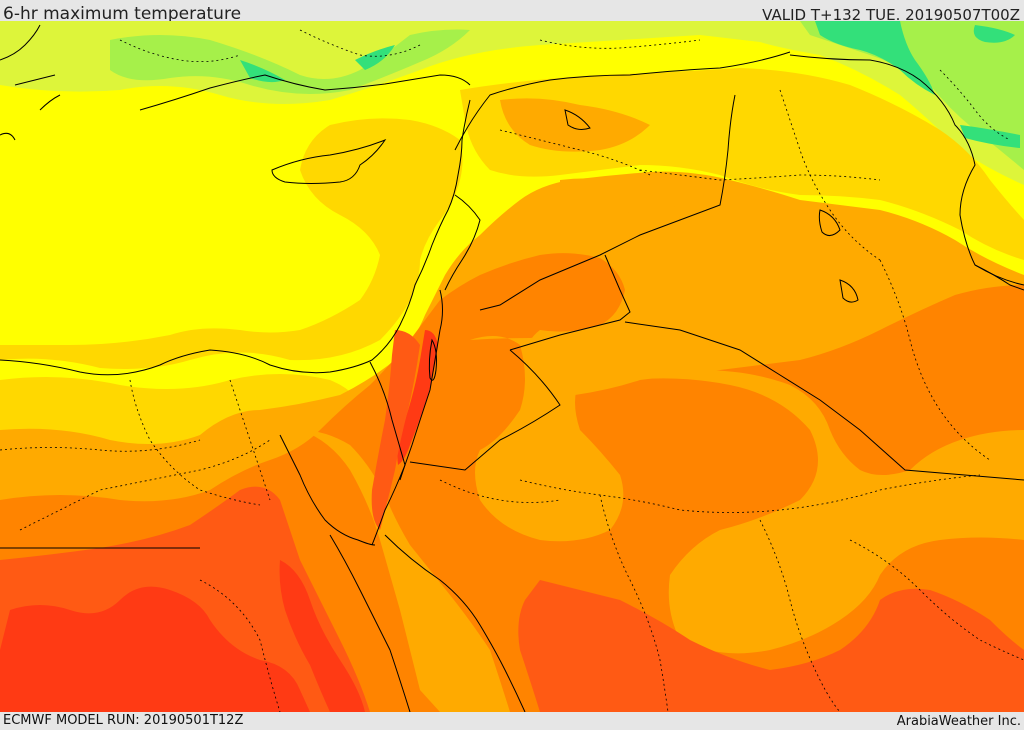  What do you see at coordinates (485, 410) in the screenshot?
I see `jordan-saudi-south-border` at bounding box center [485, 410].